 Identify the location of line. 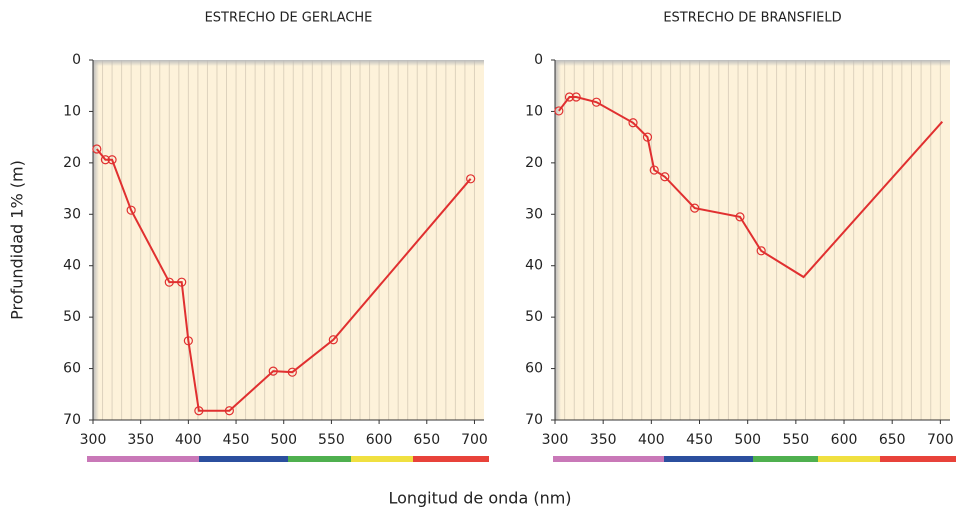
(751, 187).